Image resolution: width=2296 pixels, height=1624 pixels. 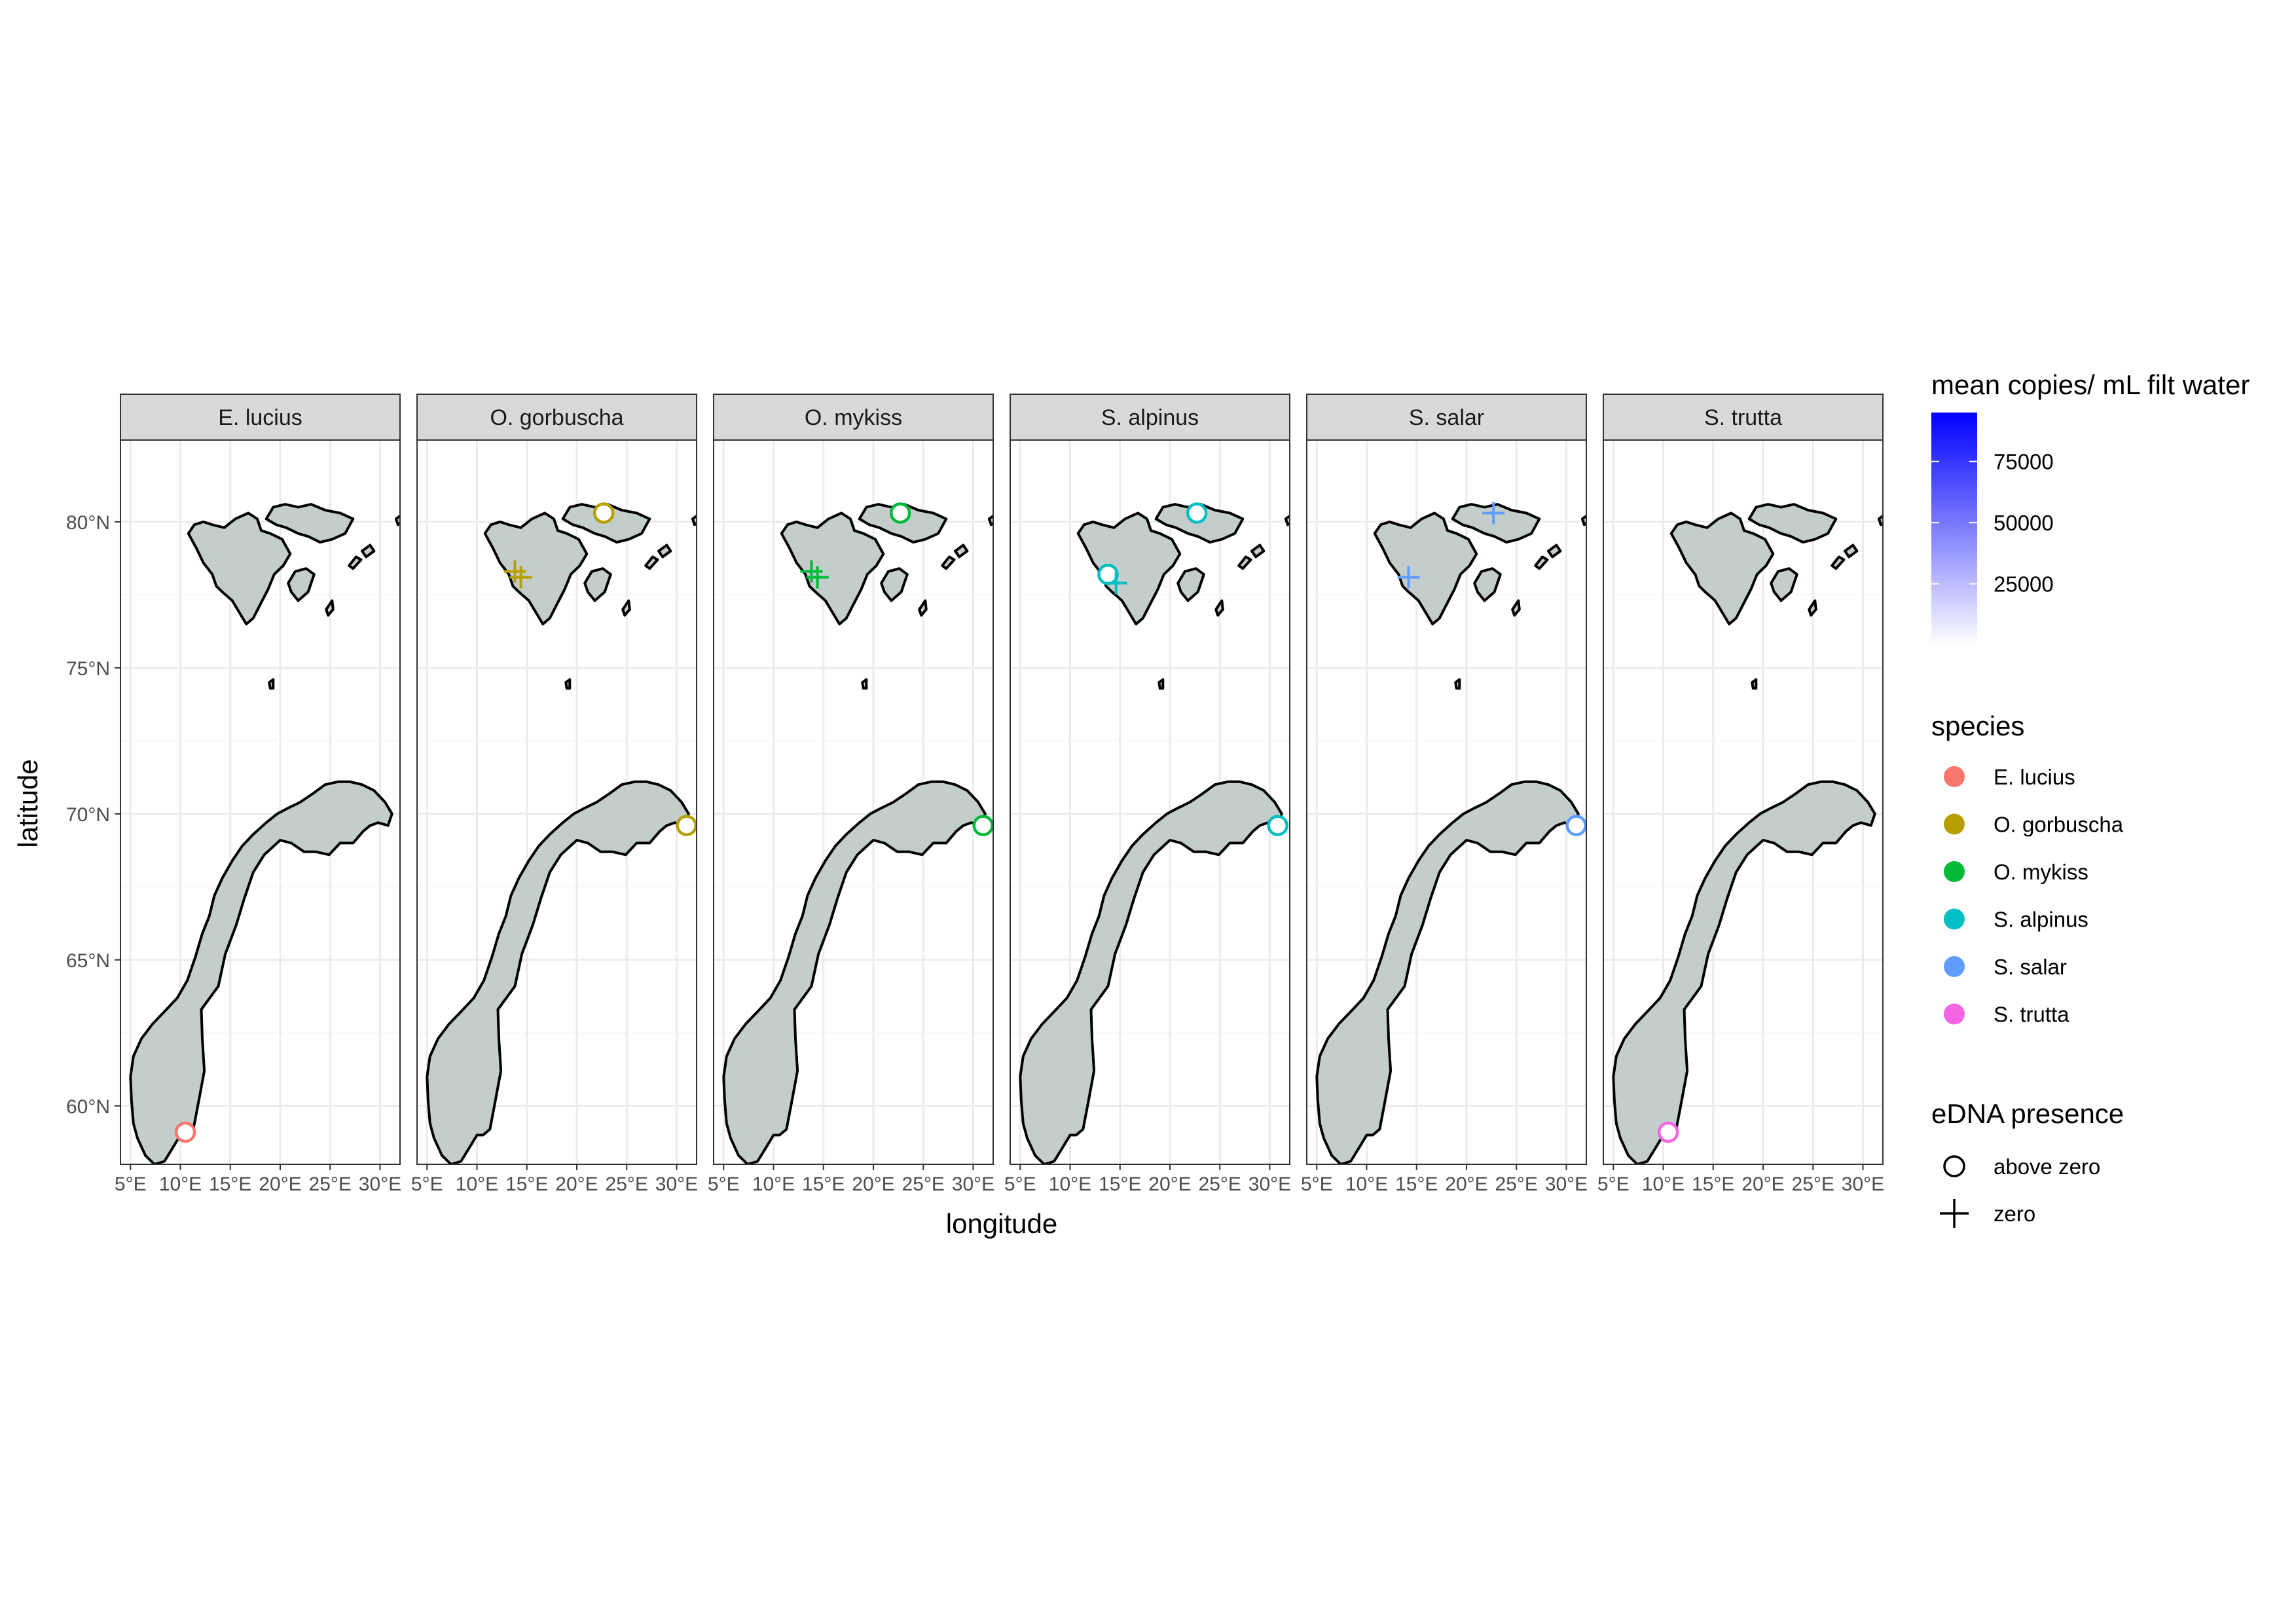 I want to click on facet-panel: S. salar 5°E 10°E 15°E 20°E 25°E 30°E, so click(x=1444, y=794).